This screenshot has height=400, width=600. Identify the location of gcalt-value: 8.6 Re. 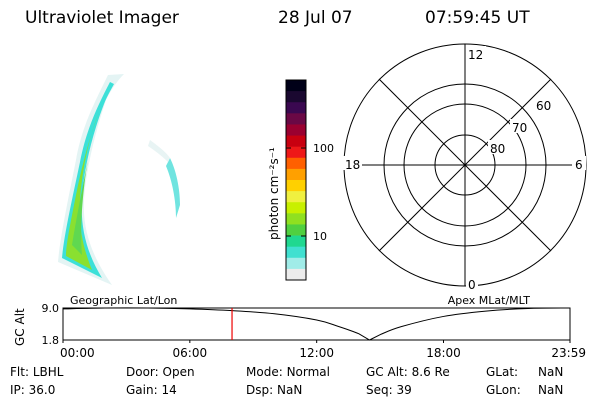
(430, 372).